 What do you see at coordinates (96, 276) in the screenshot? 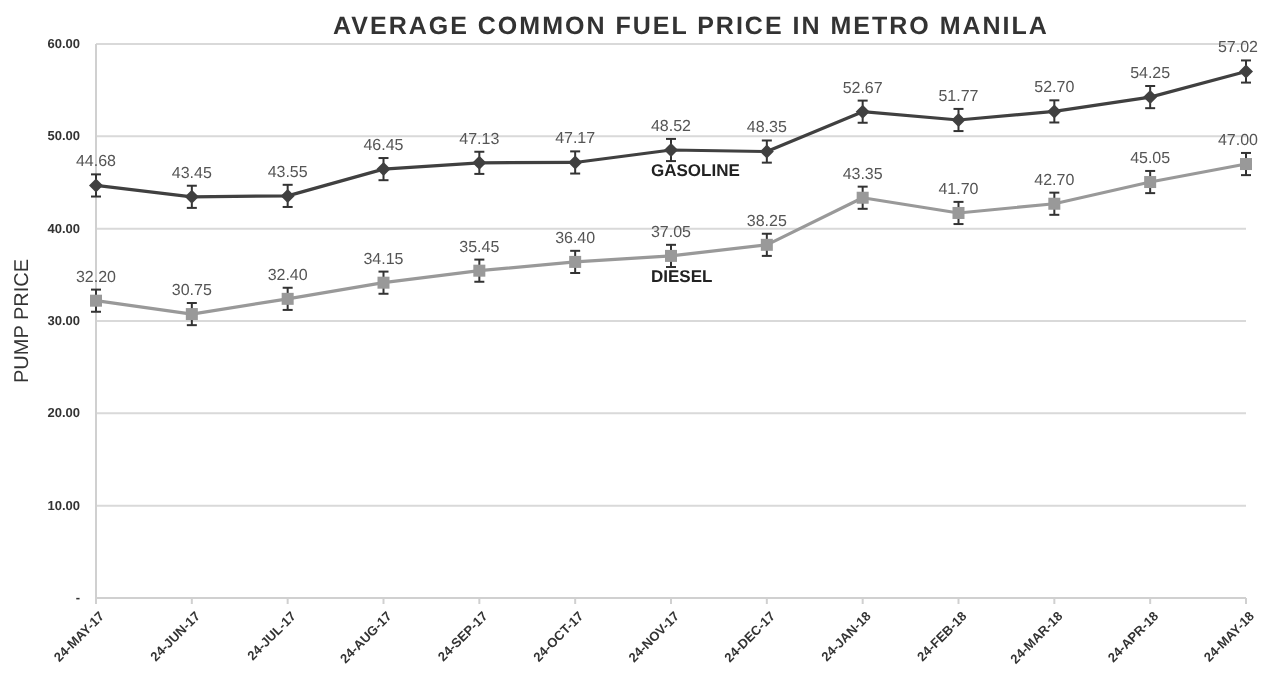
I see `data-label: 32.20` at bounding box center [96, 276].